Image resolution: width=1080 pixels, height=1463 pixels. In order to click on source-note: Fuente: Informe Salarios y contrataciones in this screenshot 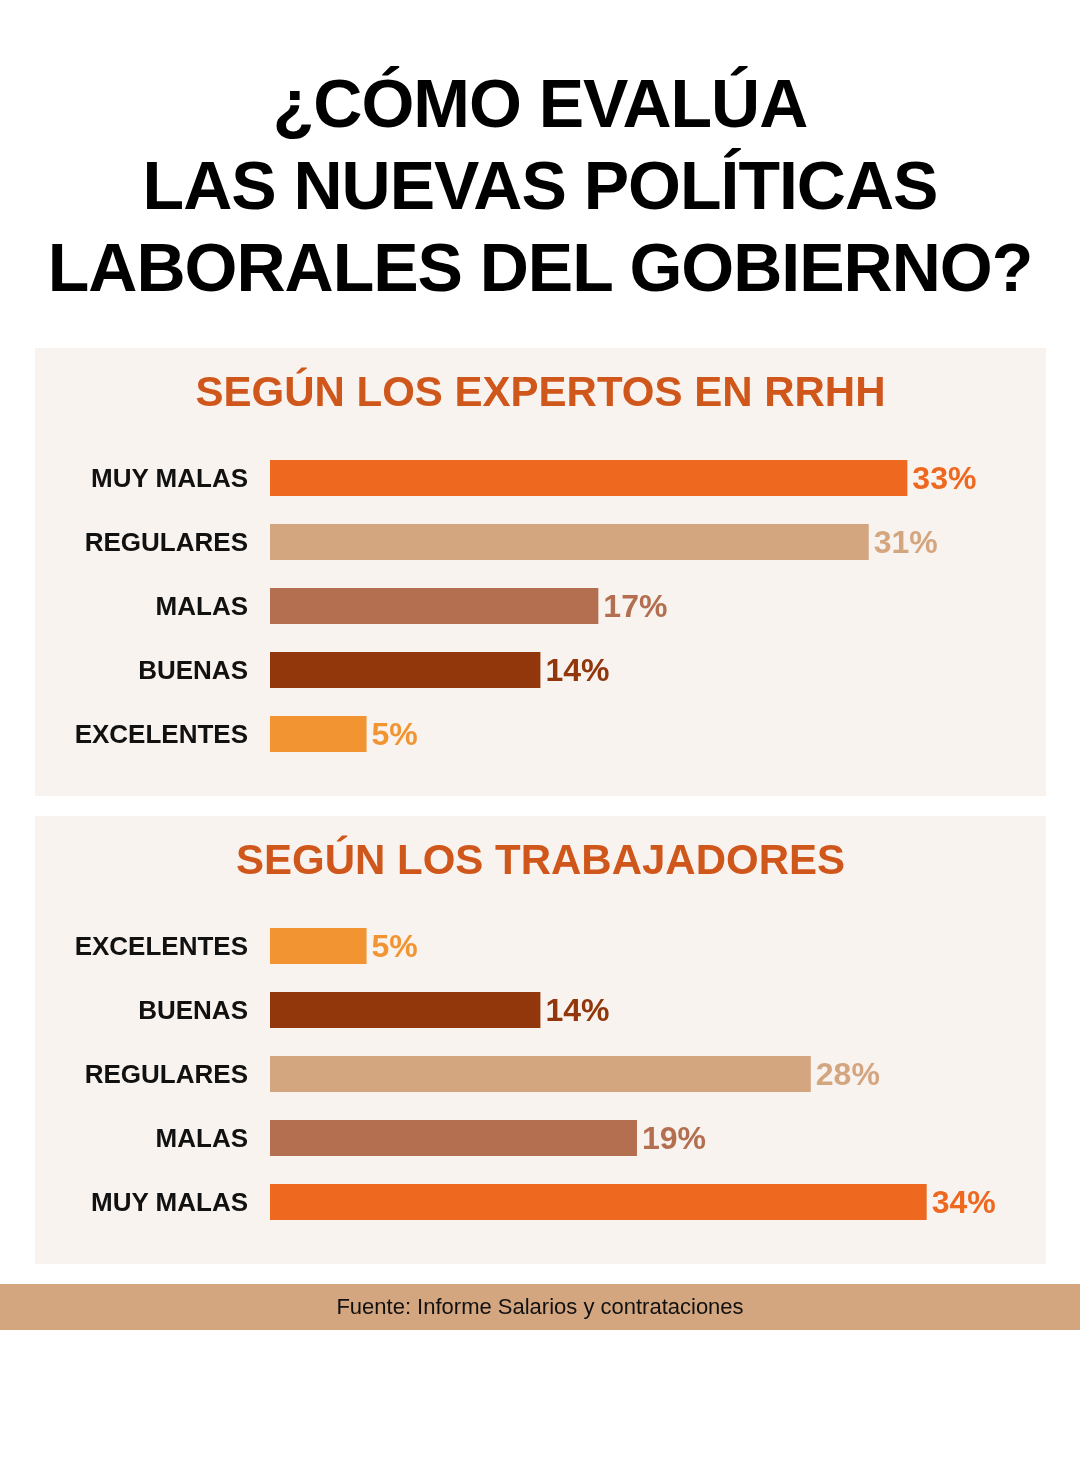, I will do `click(540, 1307)`.